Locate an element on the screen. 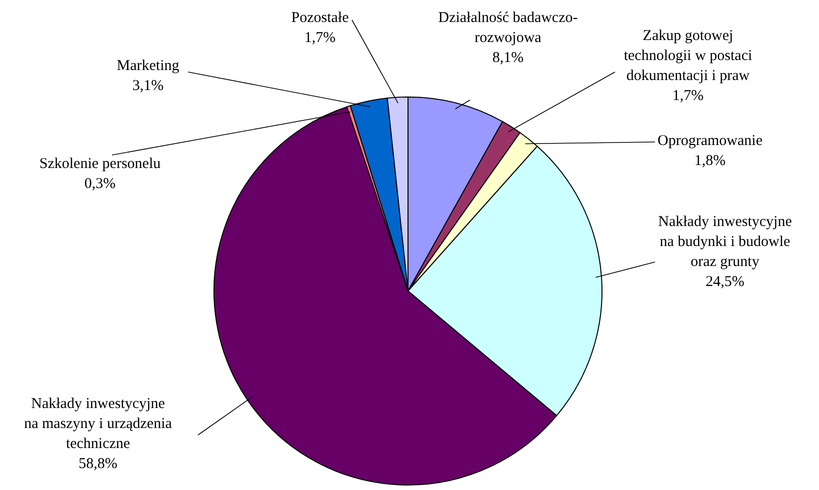 This screenshot has height=490, width=819. slice-label: Pozostałe is located at coordinates (320, 18).